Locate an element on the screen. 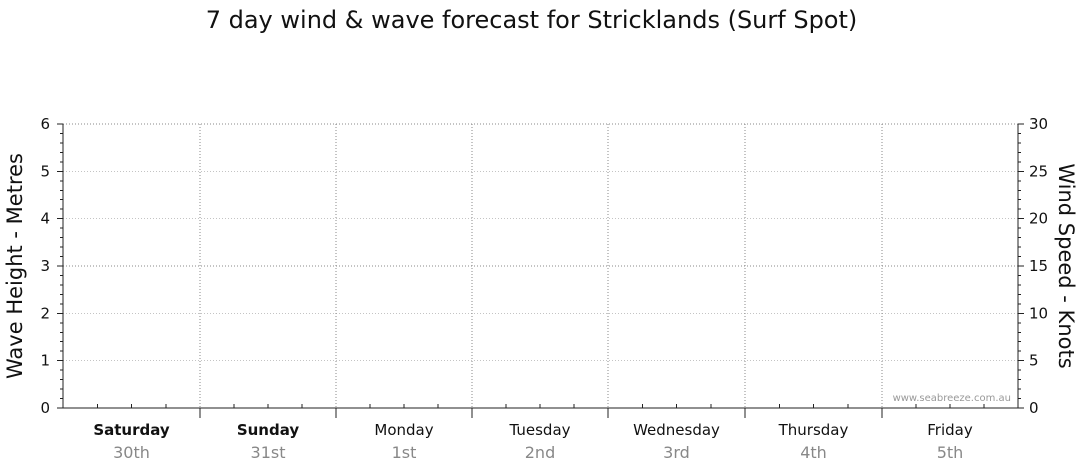 The width and height of the screenshot is (1080, 475). y-right-tick-label: 5 is located at coordinates (1034, 361).